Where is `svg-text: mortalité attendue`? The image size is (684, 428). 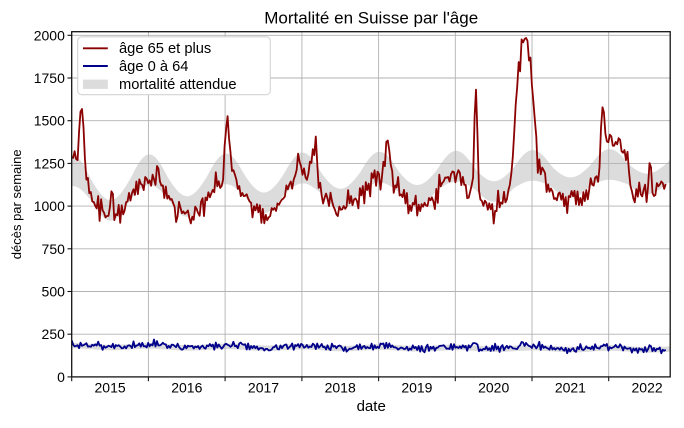
svg-text: mortalité attendue is located at coordinates (178, 85).